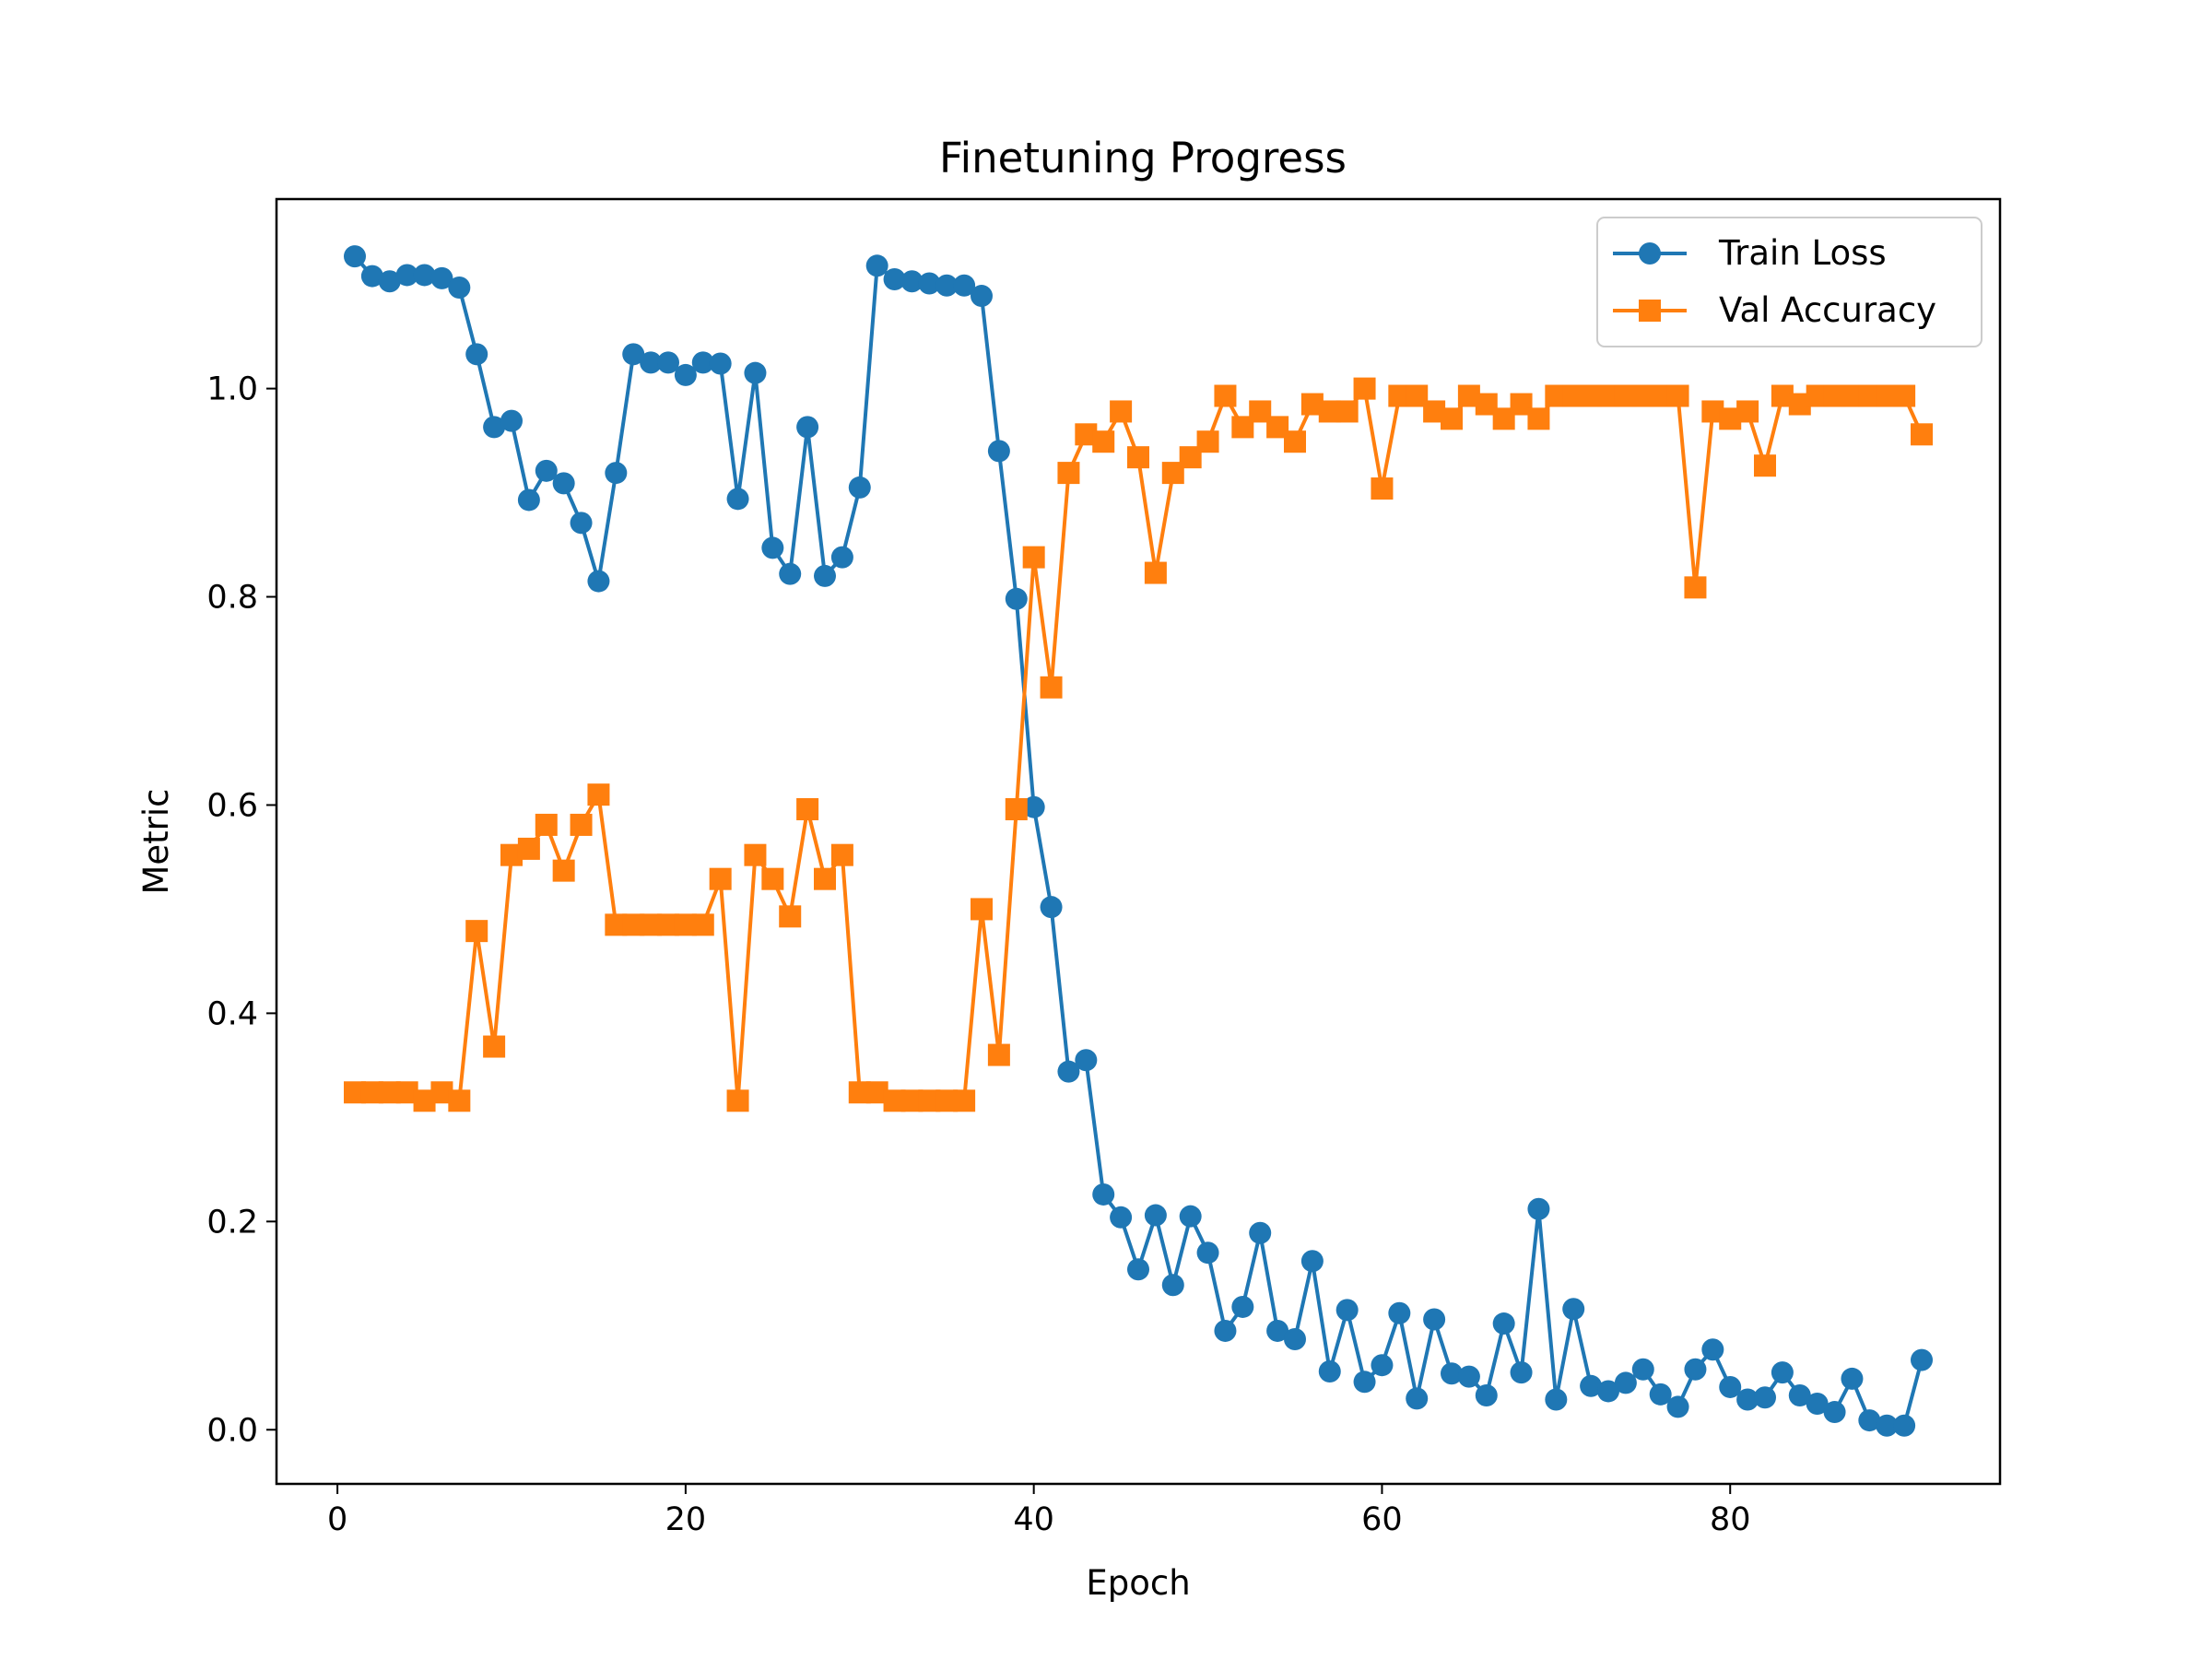 The width and height of the screenshot is (2212, 1659). I want to click on y-tick-label: 0.0, so click(232, 1430).